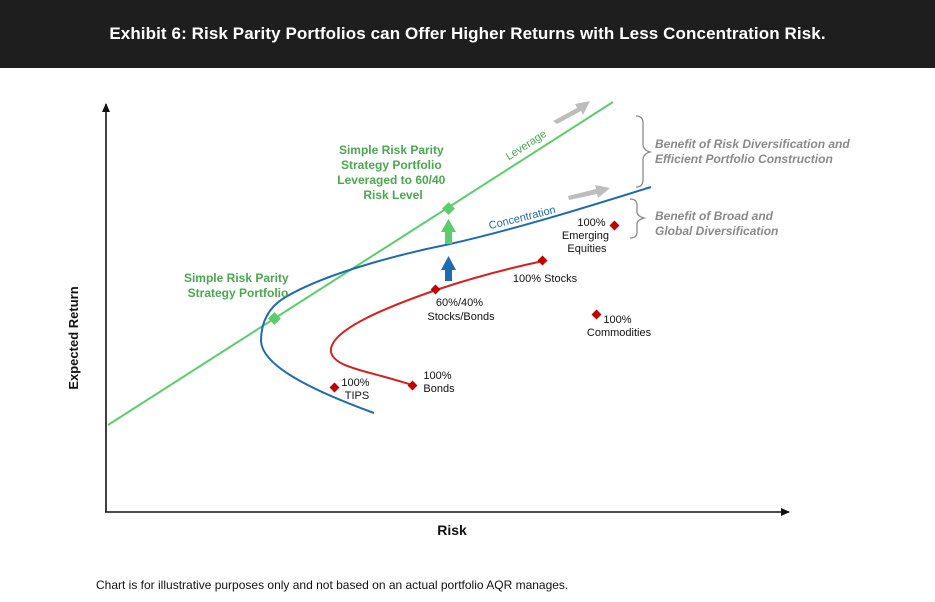 The height and width of the screenshot is (602, 935). I want to click on bonds-label: 100% Bonds, so click(439, 382).